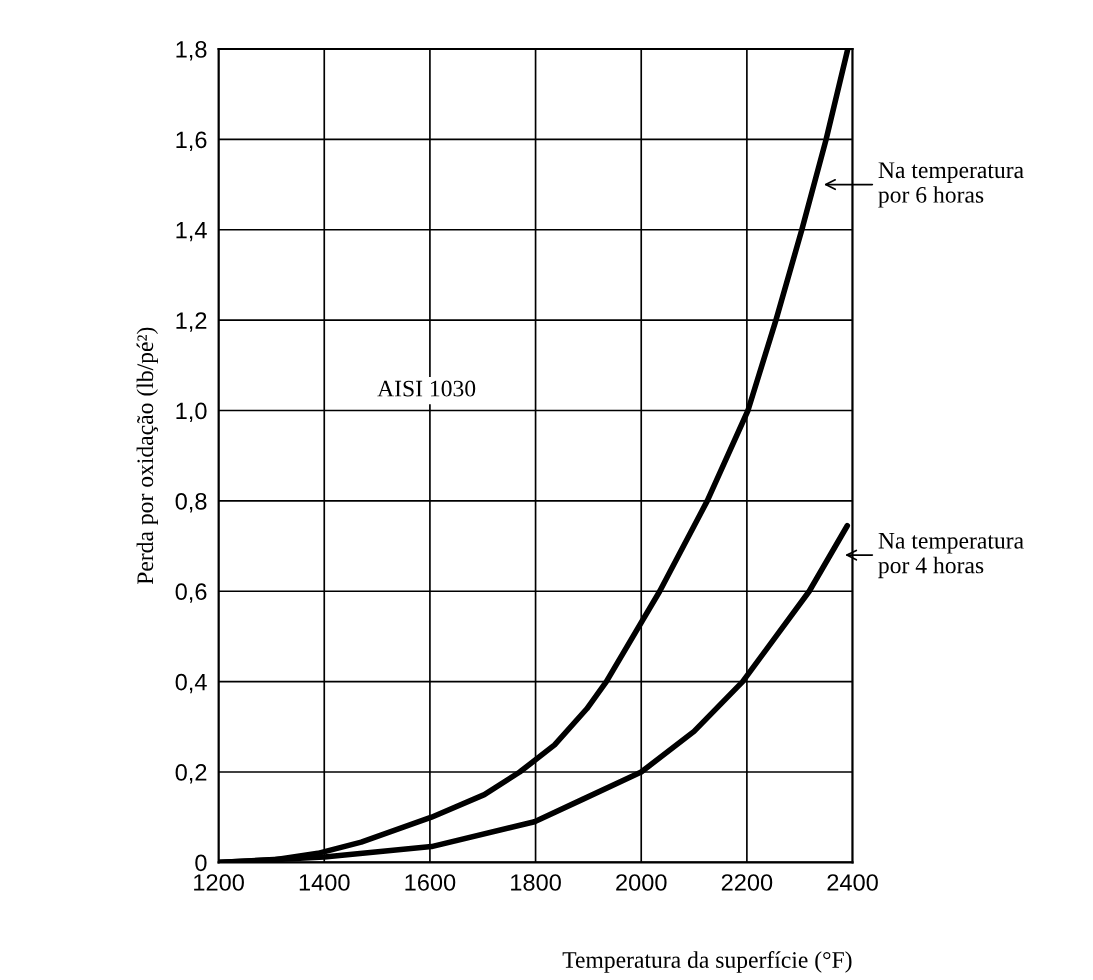  I want to click on y-tick-label: 0,4, so click(191, 683).